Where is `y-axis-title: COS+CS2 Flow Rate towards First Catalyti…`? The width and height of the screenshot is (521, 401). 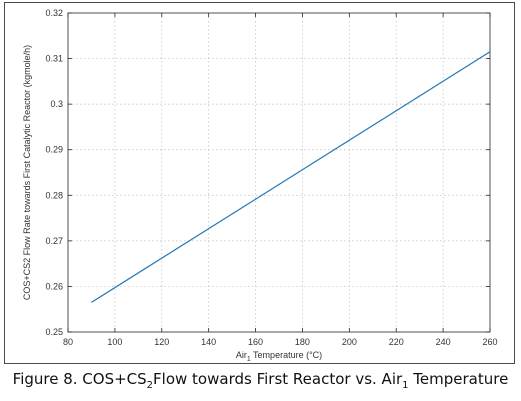 y-axis-title: COS+CS2 Flow Rate towards First Catalyti… is located at coordinates (27, 172).